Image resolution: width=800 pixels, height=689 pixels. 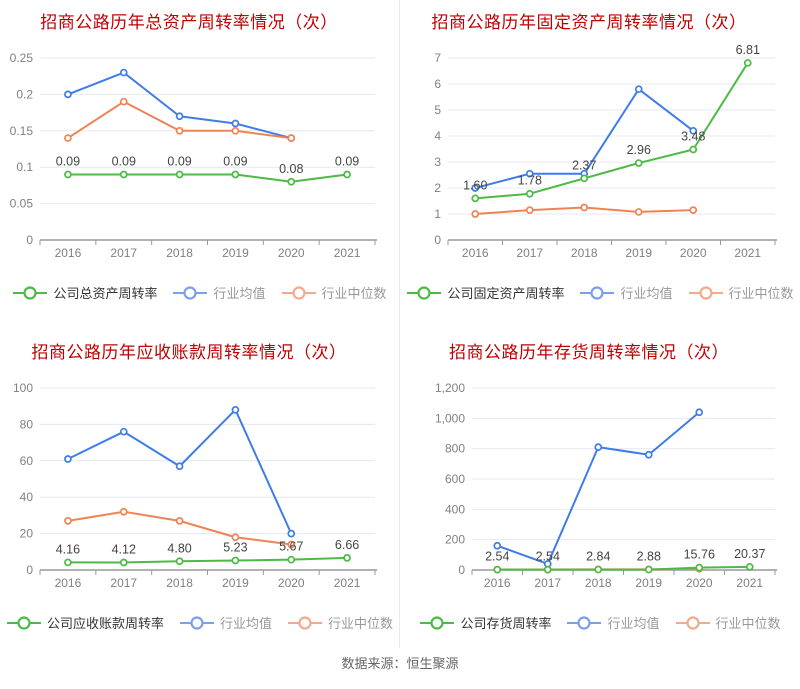 I want to click on y-tick-label: 800, so click(x=455, y=449).